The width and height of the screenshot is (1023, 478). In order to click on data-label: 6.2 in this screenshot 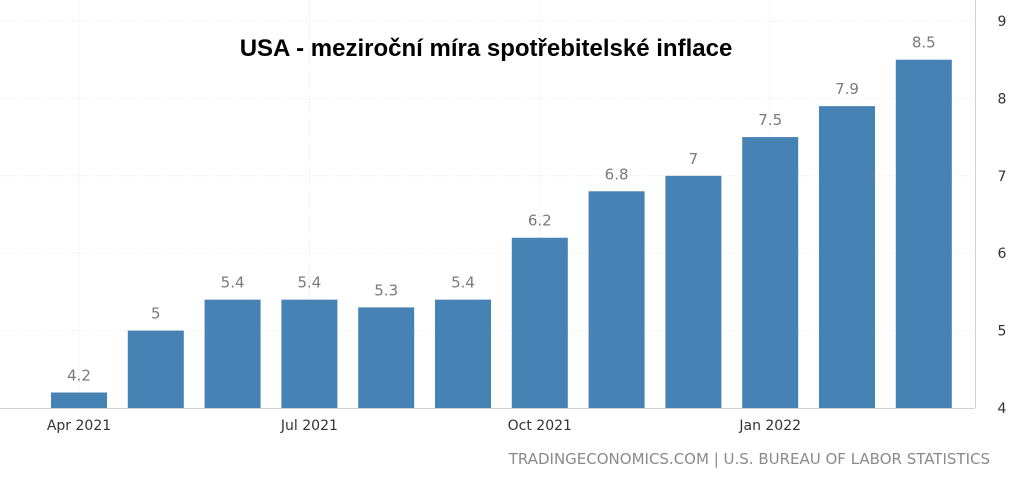, I will do `click(540, 221)`.